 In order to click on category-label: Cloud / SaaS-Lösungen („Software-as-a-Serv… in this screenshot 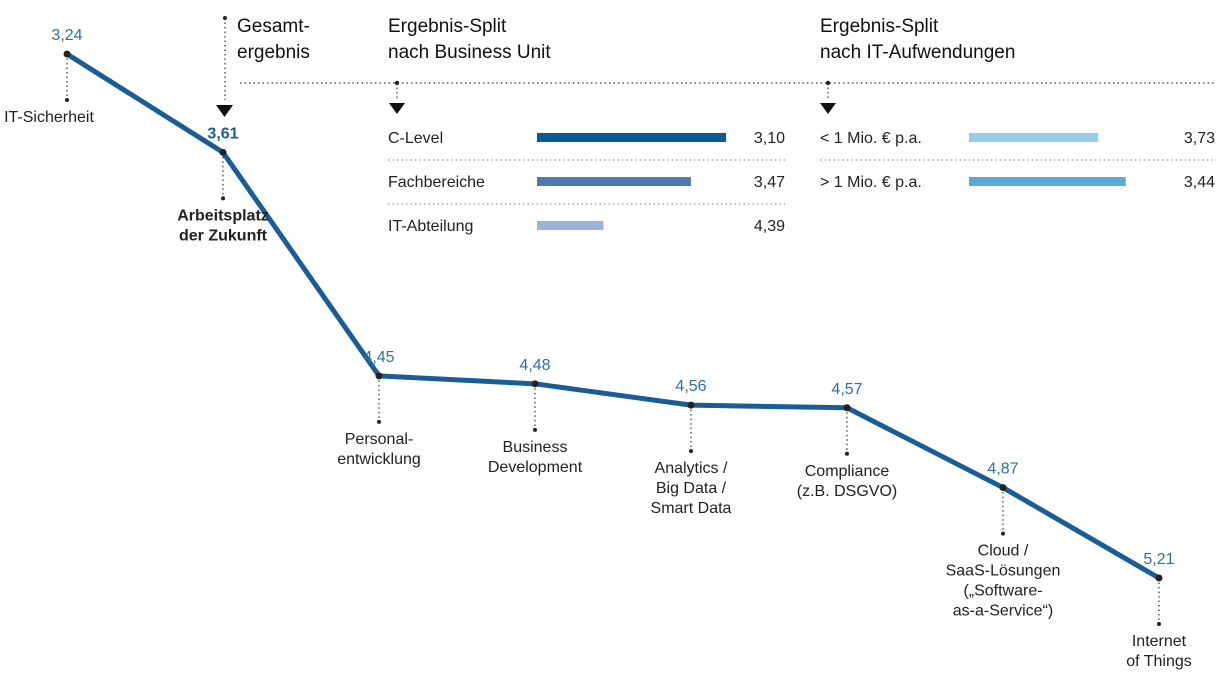, I will do `click(1003, 581)`.